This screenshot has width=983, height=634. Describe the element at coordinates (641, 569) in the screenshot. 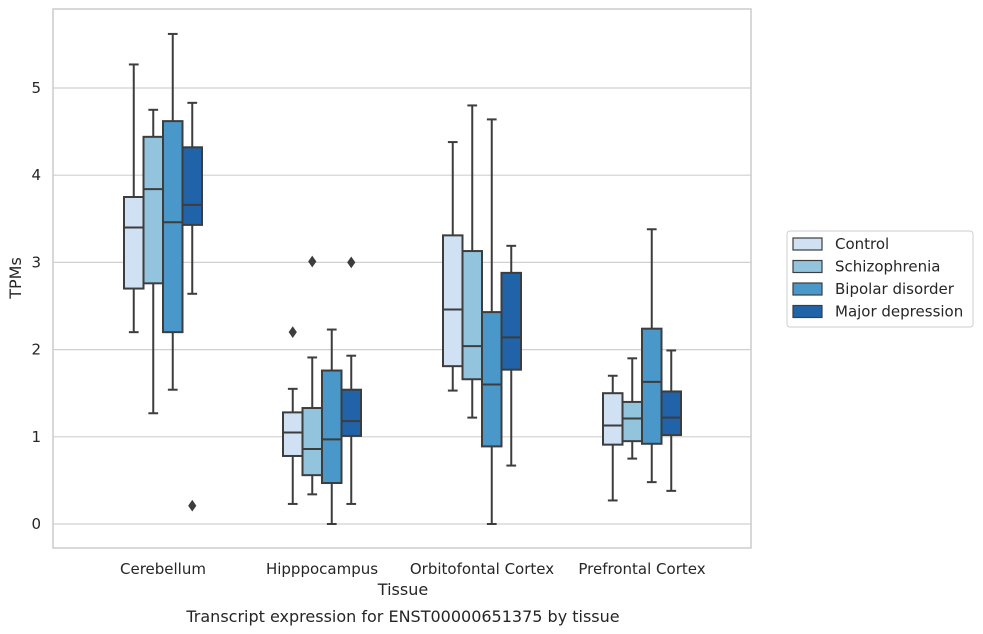

I see `x-tick-label: Prefrontal Cortex` at that location.